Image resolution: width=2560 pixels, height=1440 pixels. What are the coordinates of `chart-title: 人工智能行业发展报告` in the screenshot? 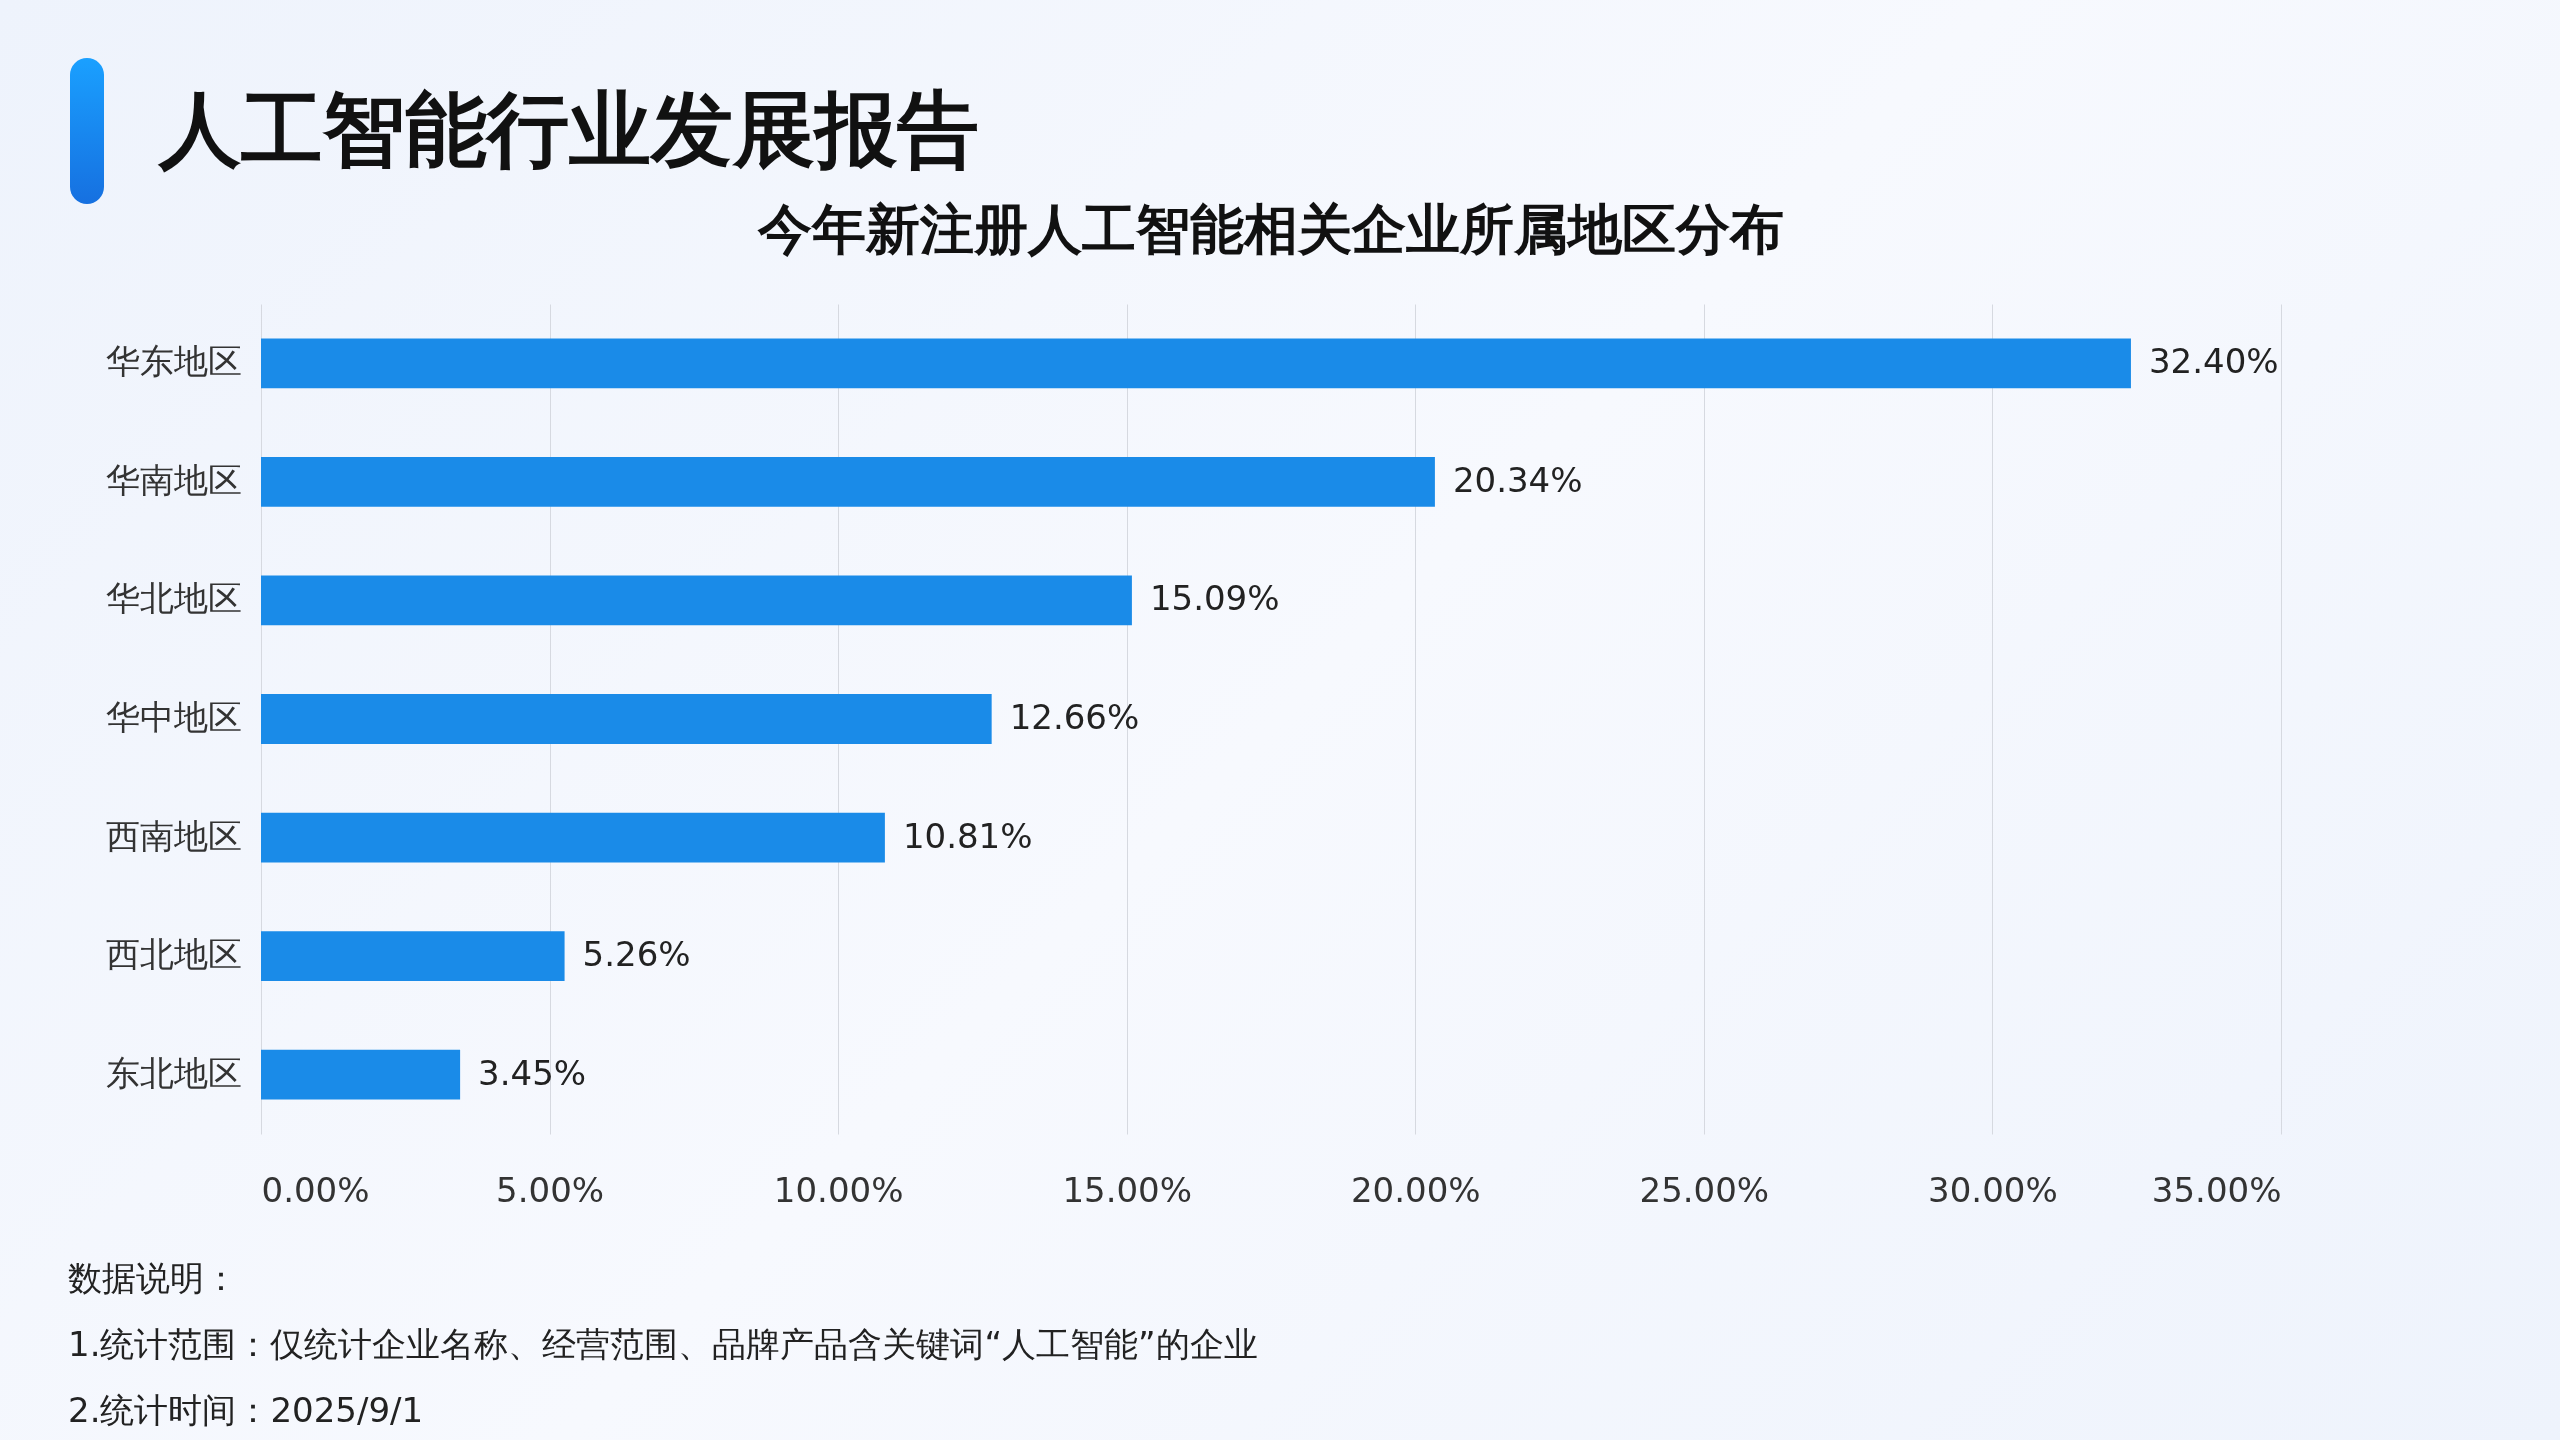 It's located at (569, 130).